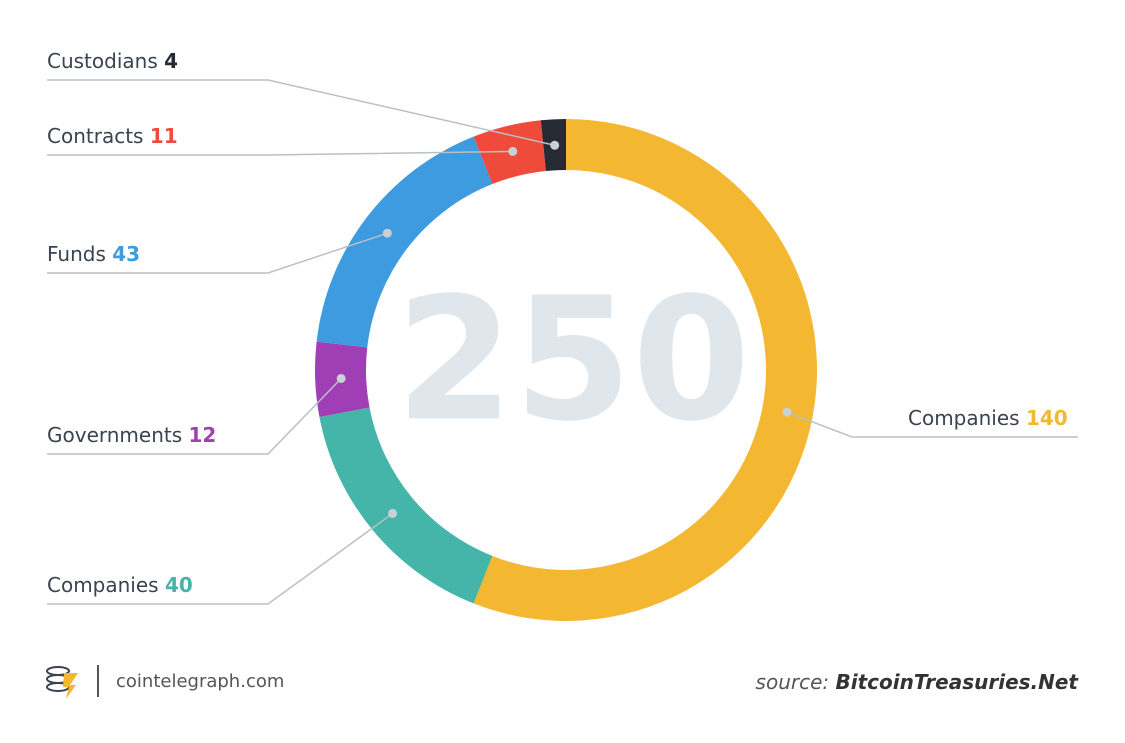 This screenshot has width=1125, height=743. I want to click on label-name: Custodians, so click(102, 61).